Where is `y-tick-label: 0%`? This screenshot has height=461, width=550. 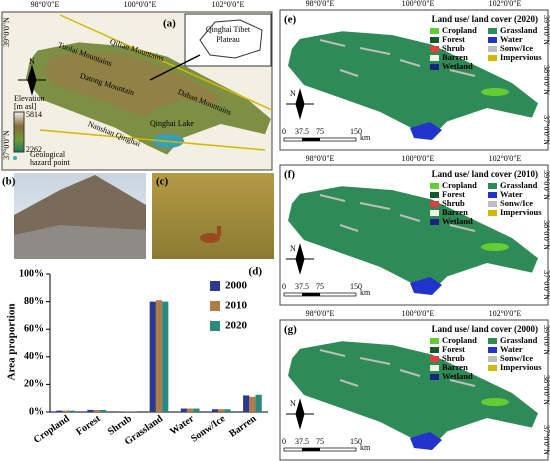
y-tick-label: 0% is located at coordinates (36, 411).